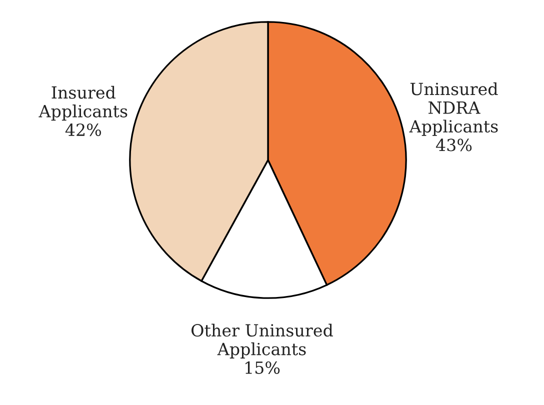 This screenshot has width=544, height=405. I want to click on data-label: 43%, so click(454, 145).